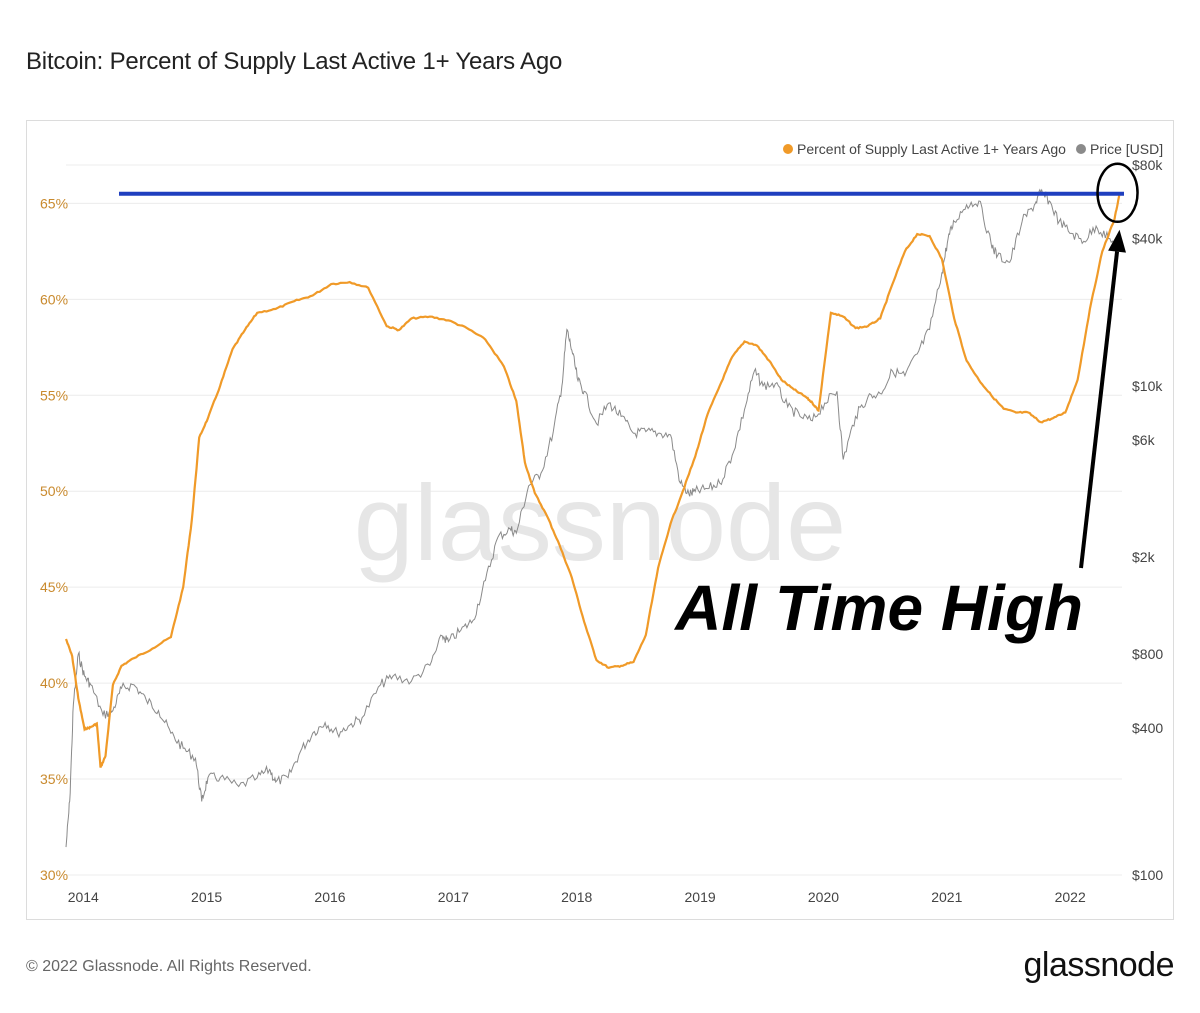 The width and height of the screenshot is (1200, 1013). I want to click on legend-dot-price, so click(1081, 149).